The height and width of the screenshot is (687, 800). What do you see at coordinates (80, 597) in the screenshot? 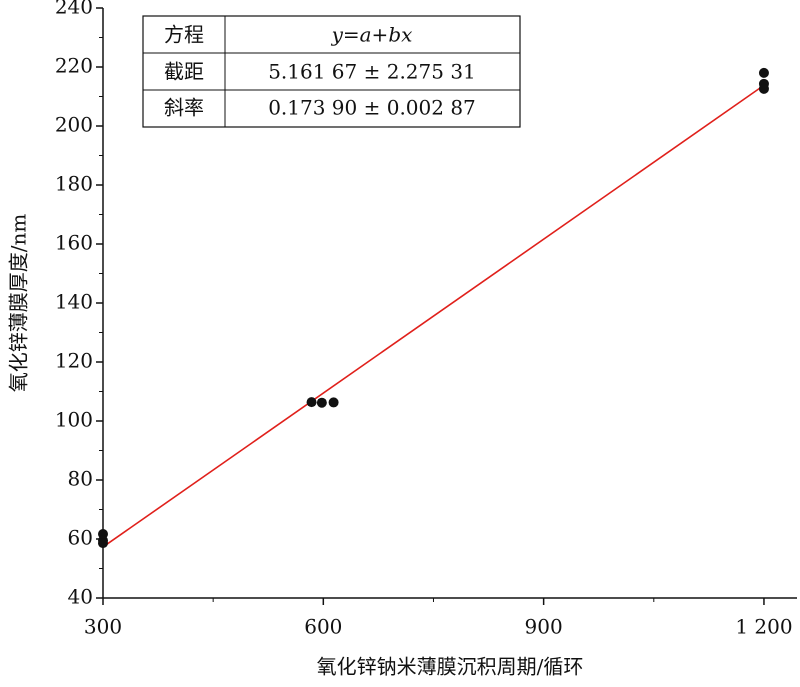
I see `y-tick-label: 40` at bounding box center [80, 597].